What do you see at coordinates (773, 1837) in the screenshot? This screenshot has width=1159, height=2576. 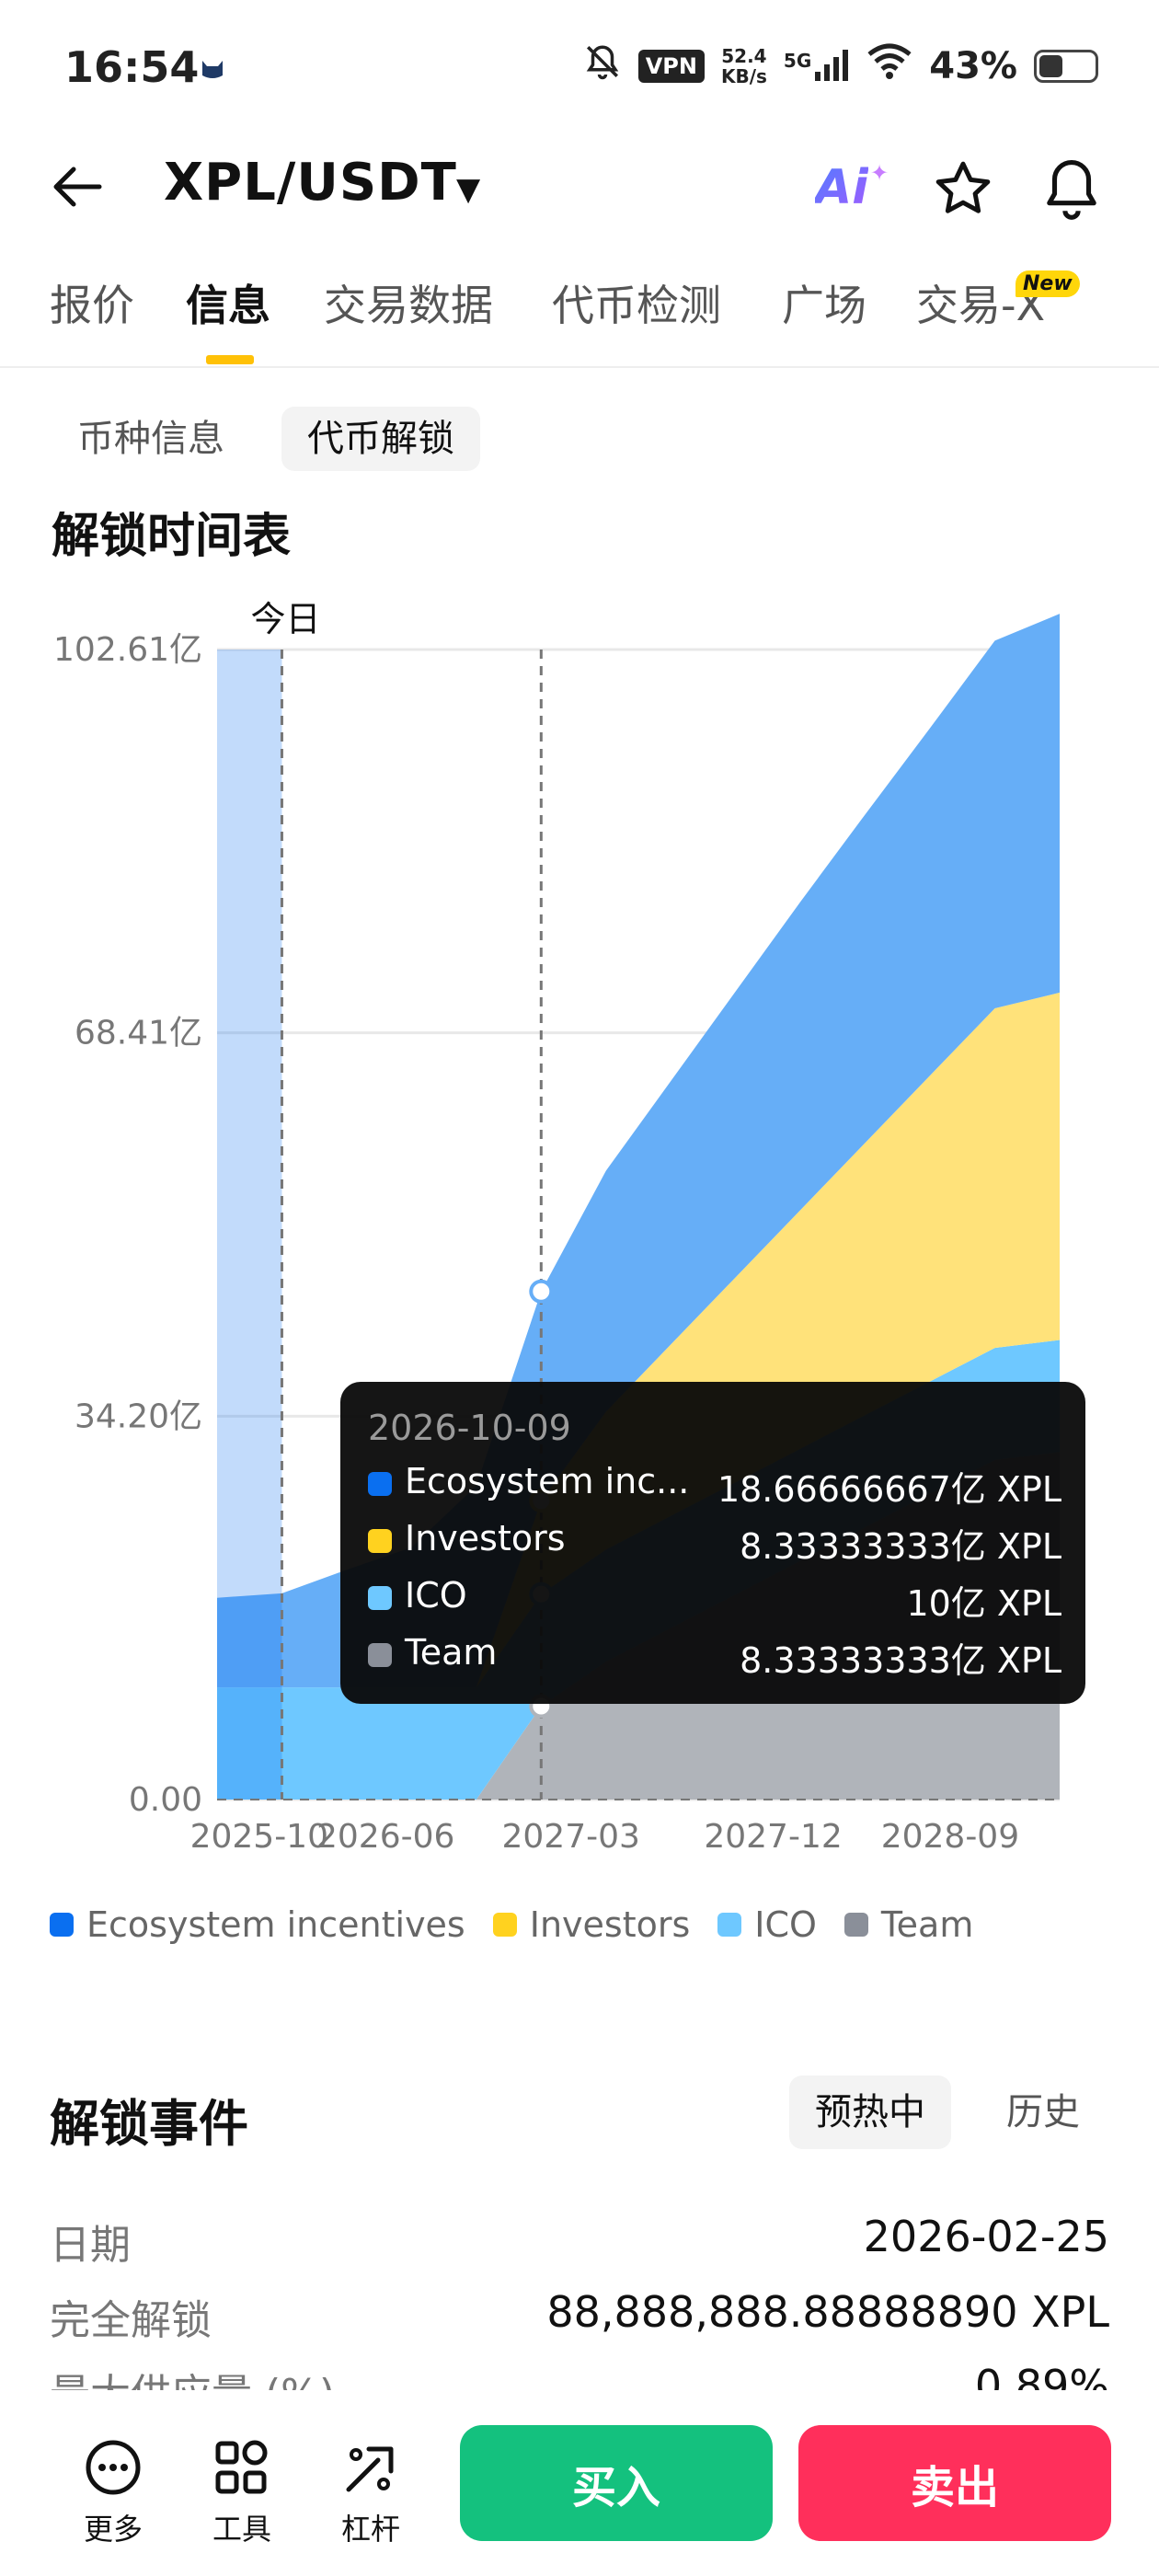 I see `x-tick-label: 2027-12` at bounding box center [773, 1837].